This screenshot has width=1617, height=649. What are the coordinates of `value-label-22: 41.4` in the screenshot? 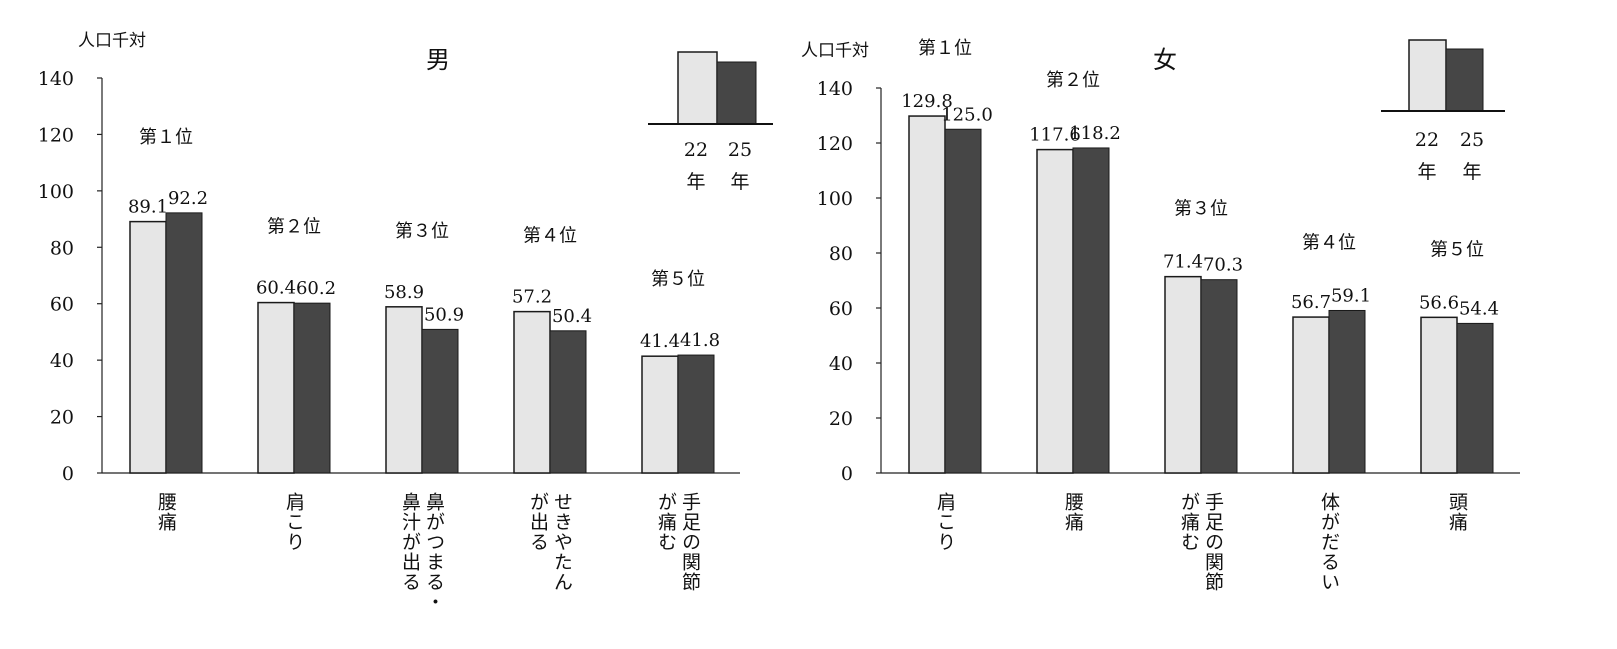 It's located at (660, 341).